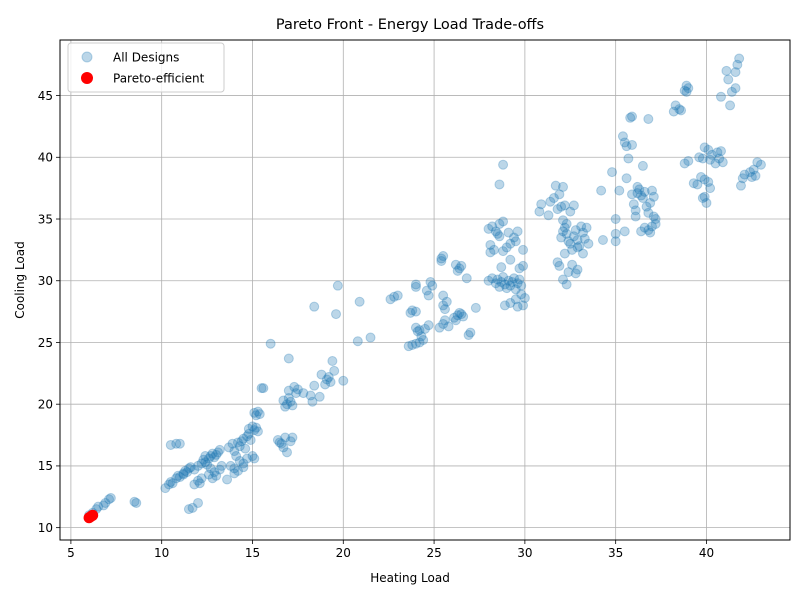  What do you see at coordinates (45, 404) in the screenshot?
I see `y-tick-label: 20` at bounding box center [45, 404].